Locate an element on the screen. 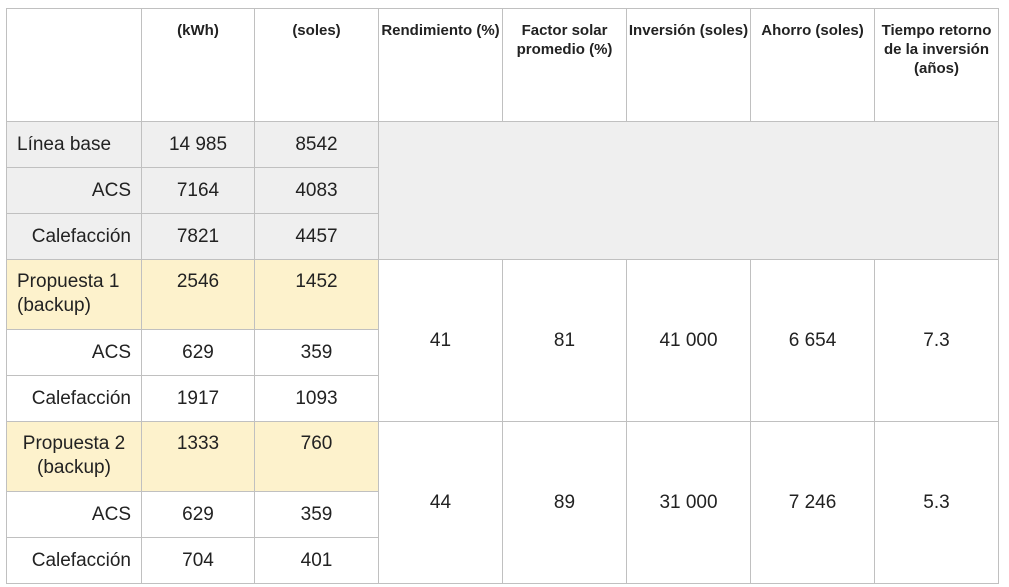 Image resolution: width=1009 pixels, height=587 pixels. cell-inversion: 41 000 is located at coordinates (688, 340).